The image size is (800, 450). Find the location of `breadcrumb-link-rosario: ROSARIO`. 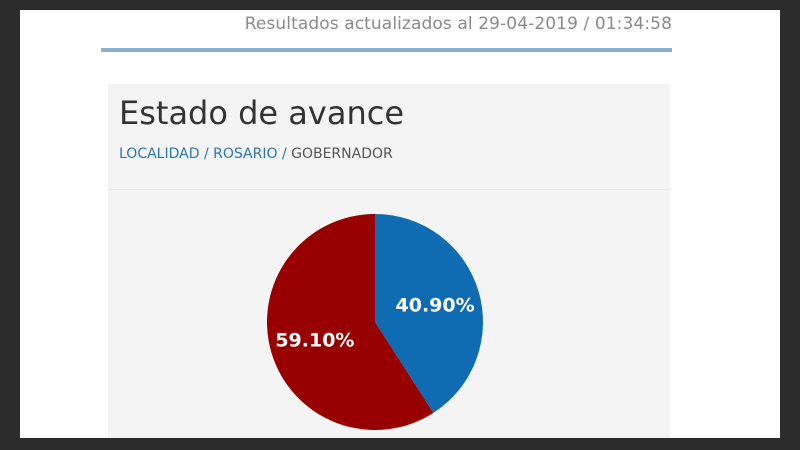

breadcrumb-link-rosario: ROSARIO is located at coordinates (245, 154).